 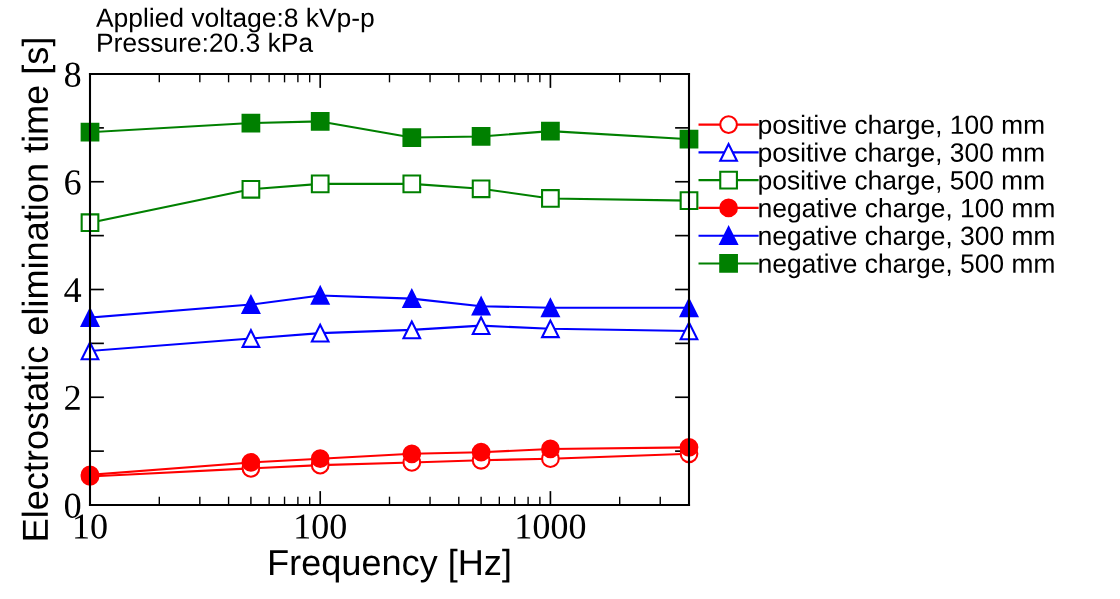 I want to click on legend-label: positive charge, 300 mm, so click(x=901, y=155).